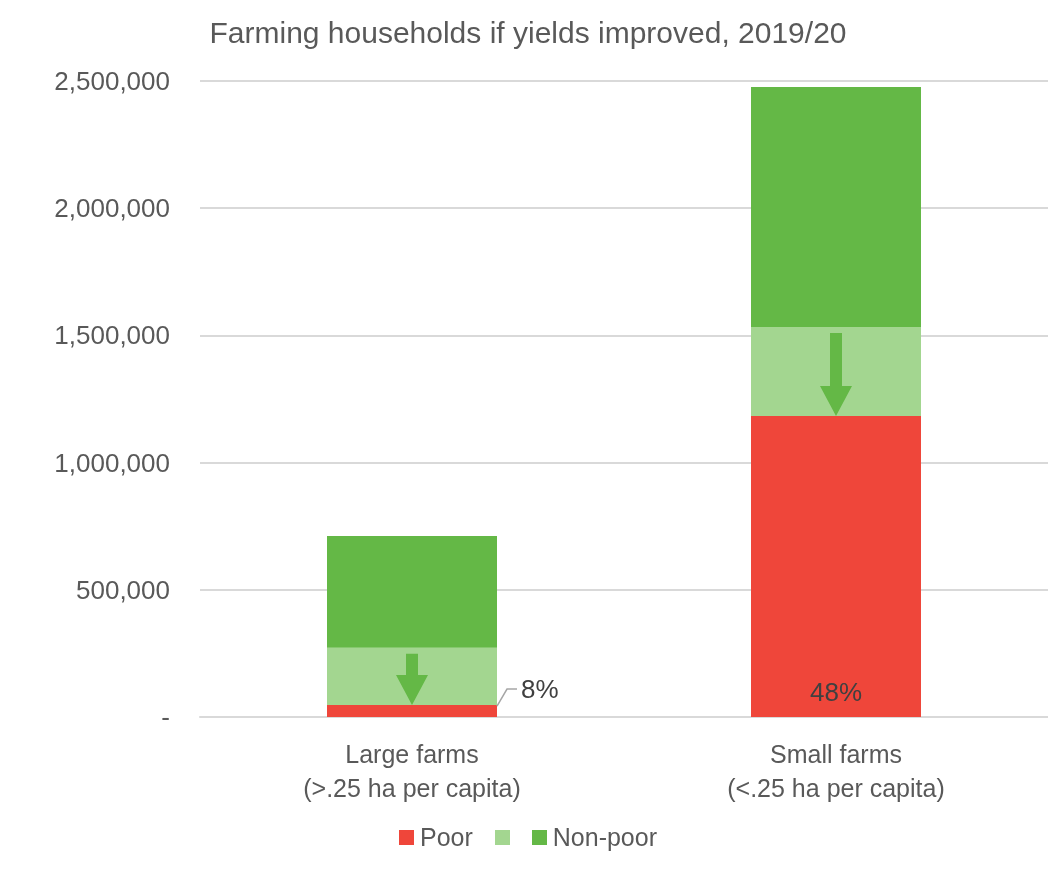 The image size is (1056, 869). Describe the element at coordinates (446, 837) in the screenshot. I see `legend-label: Poor` at that location.